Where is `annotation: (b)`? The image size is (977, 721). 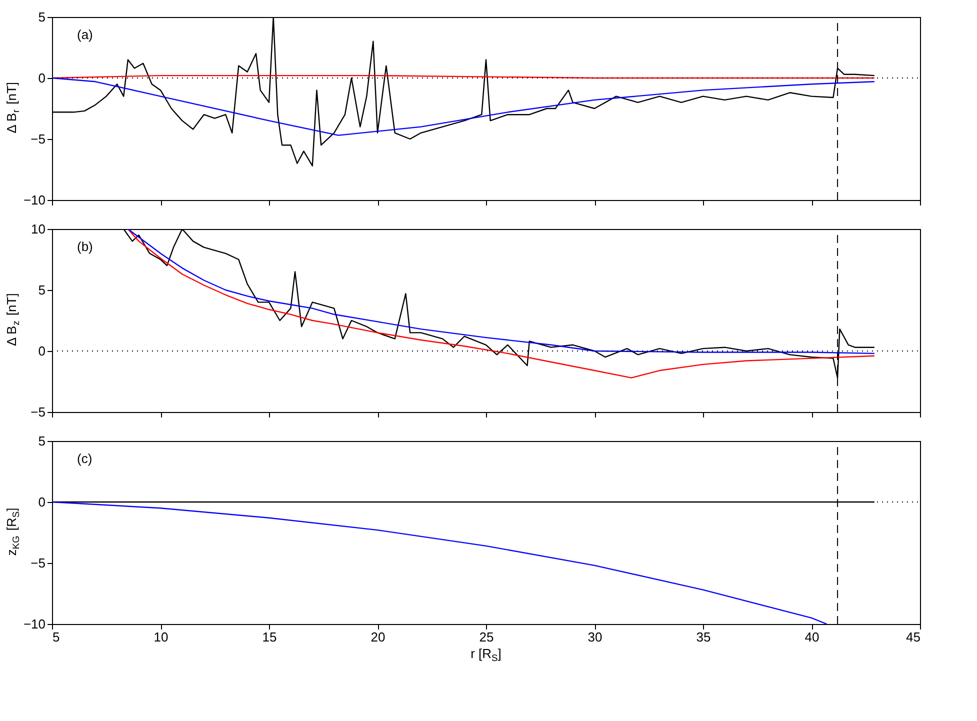
annotation: (b) is located at coordinates (85, 246).